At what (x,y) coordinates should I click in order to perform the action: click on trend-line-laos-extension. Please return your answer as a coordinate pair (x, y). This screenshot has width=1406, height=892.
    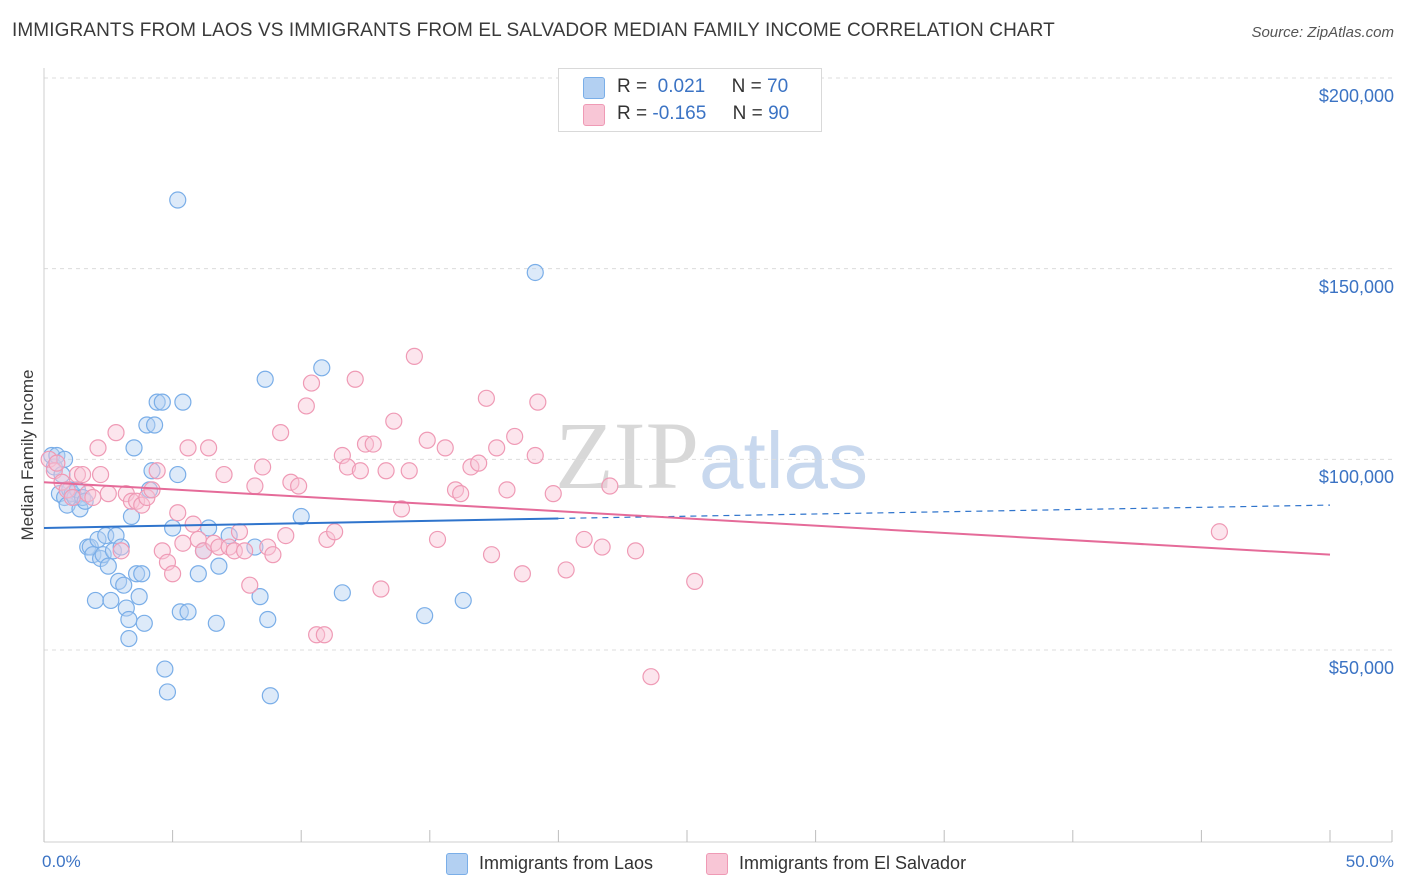
    Looking at the image, I should click on (944, 512).